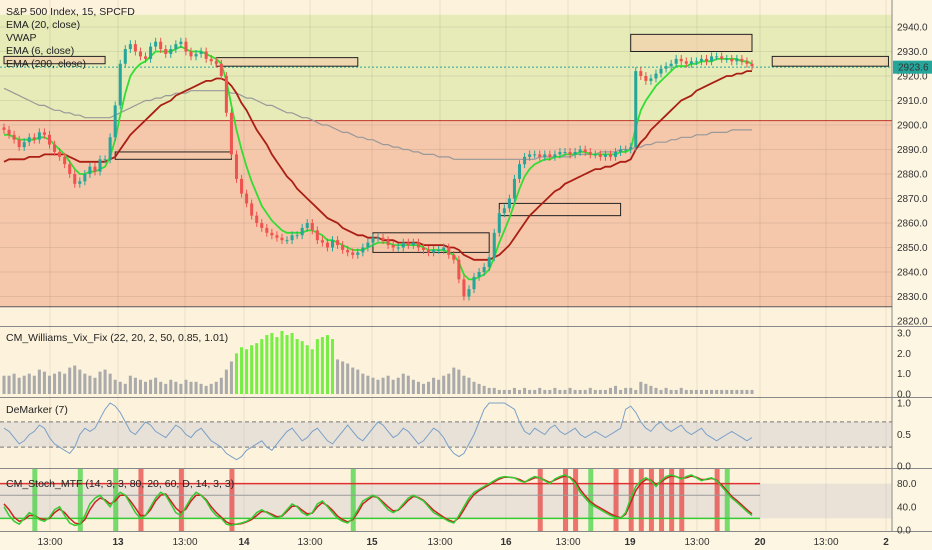 The width and height of the screenshot is (932, 550). I want to click on legend-ema200: EMA (200, close), so click(46, 64).